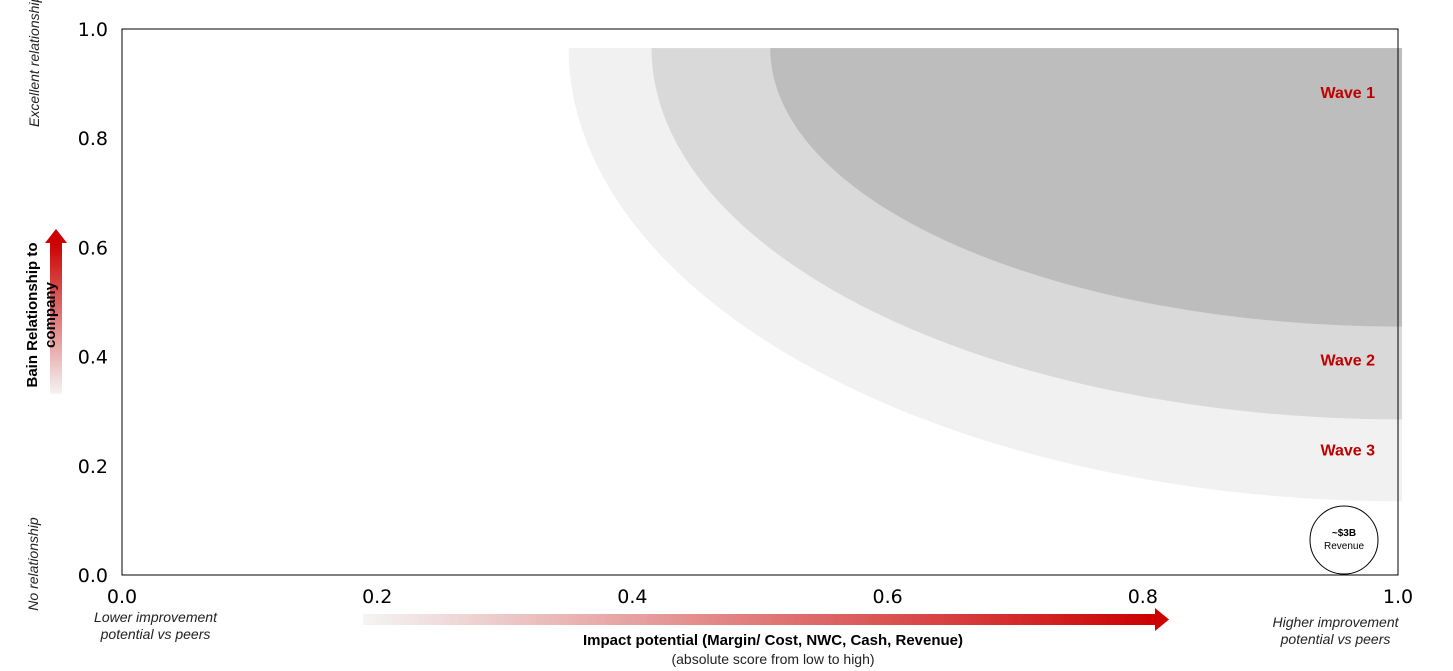 This screenshot has width=1453, height=671. What do you see at coordinates (93, 303) in the screenshot?
I see `y-tick-labels: 0.0 0.2 0.4 0.6 0.8 1.0` at bounding box center [93, 303].